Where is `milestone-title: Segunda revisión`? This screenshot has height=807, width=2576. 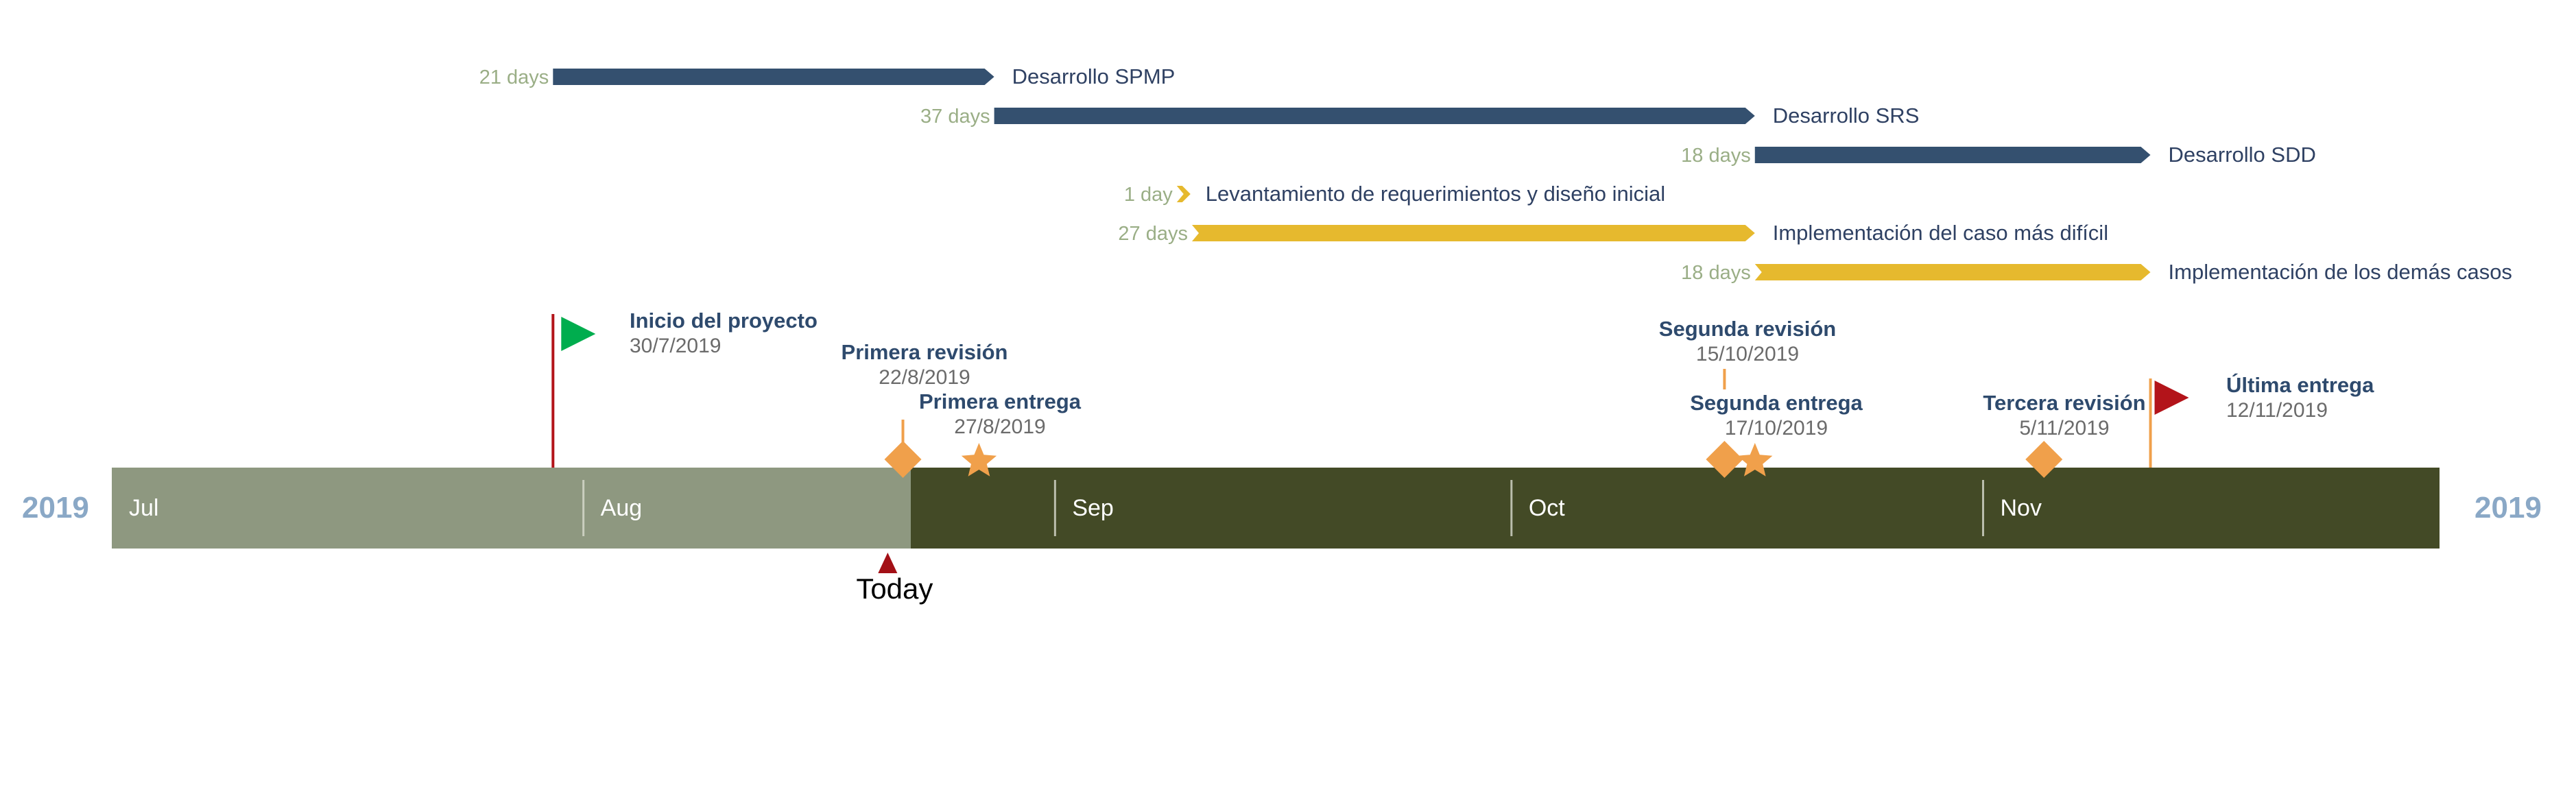
milestone-title: Segunda revisión is located at coordinates (1747, 329).